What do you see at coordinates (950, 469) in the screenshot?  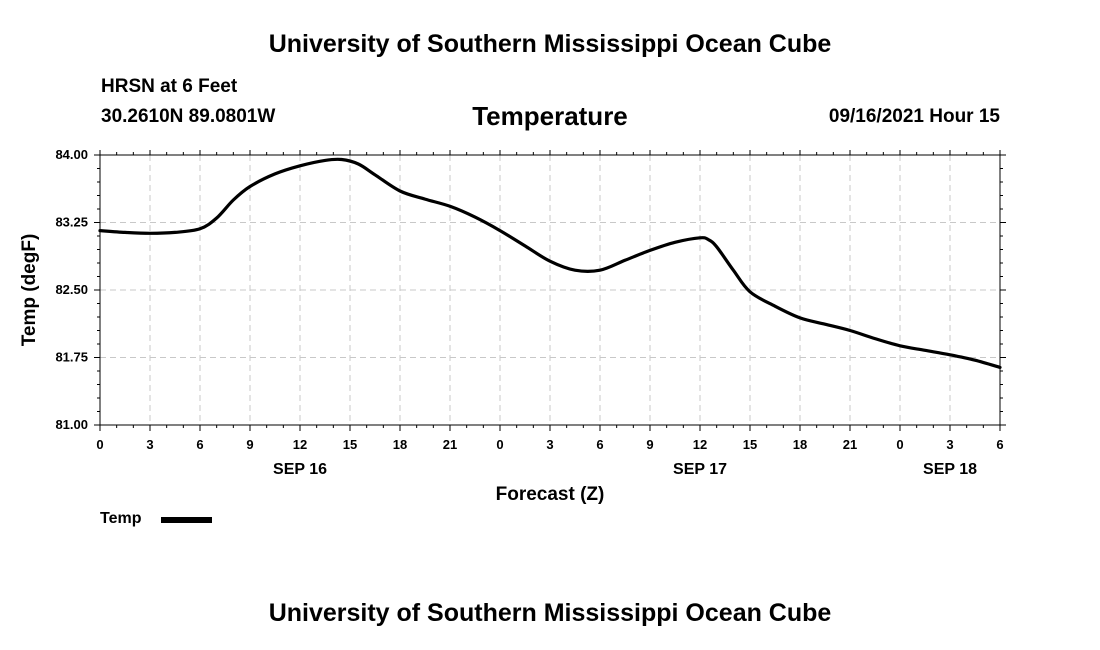 I see `date-label: SEP 18` at bounding box center [950, 469].